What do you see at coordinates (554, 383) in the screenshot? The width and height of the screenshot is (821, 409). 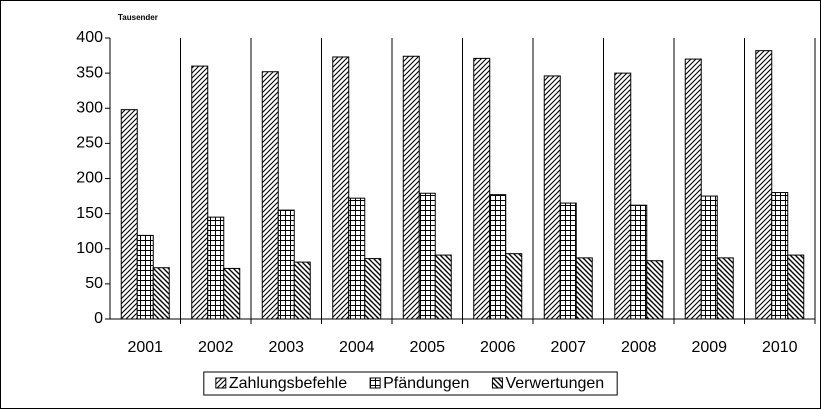 I see `legend-label: Verwertungen` at bounding box center [554, 383].